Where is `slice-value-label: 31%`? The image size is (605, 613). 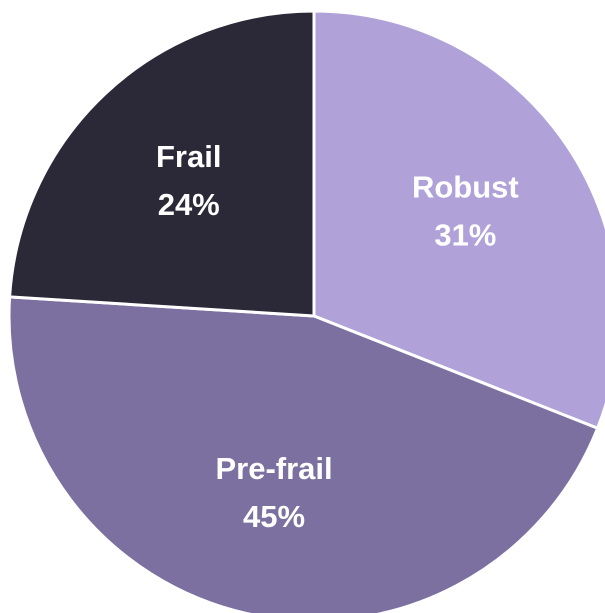 slice-value-label: 31% is located at coordinates (465, 234).